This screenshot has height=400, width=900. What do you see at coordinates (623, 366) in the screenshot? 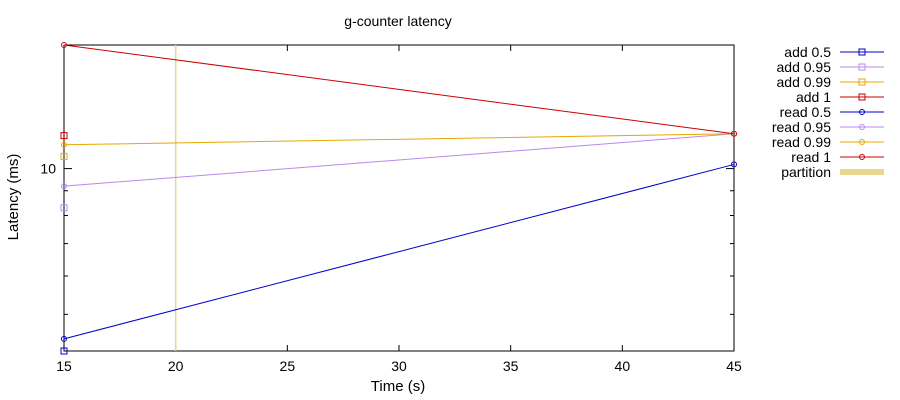
I see `x-tick-label: 40` at bounding box center [623, 366].